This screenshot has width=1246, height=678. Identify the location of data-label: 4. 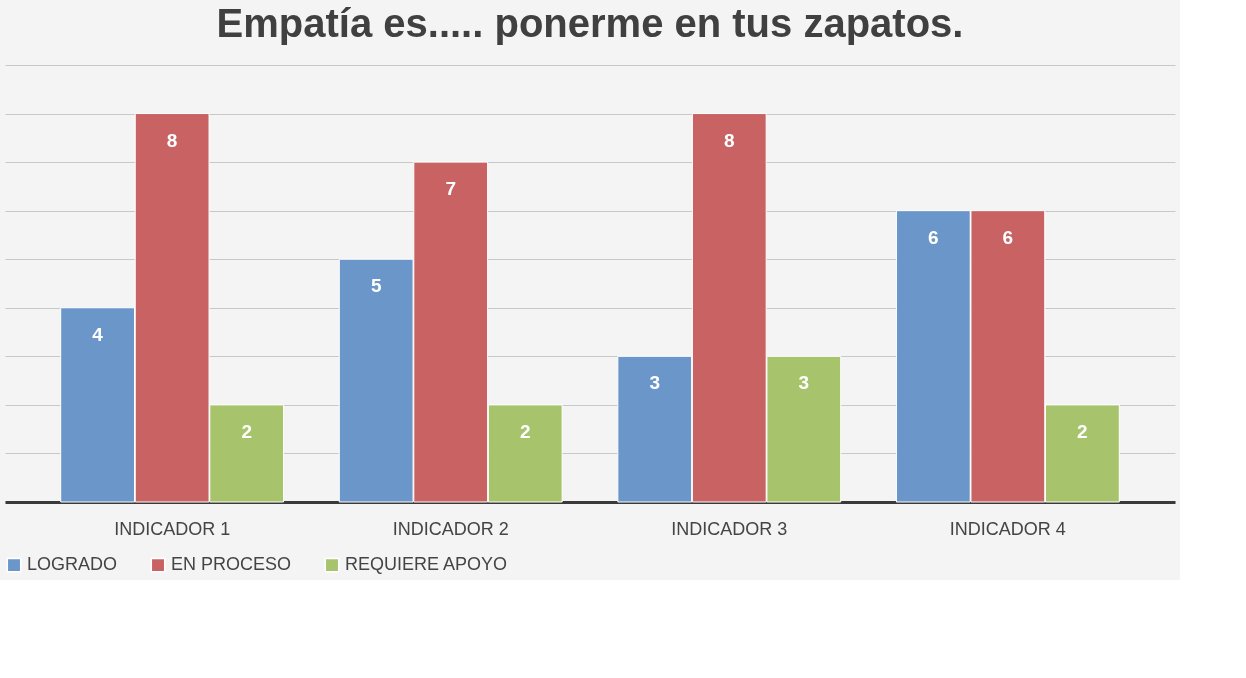
(98, 334).